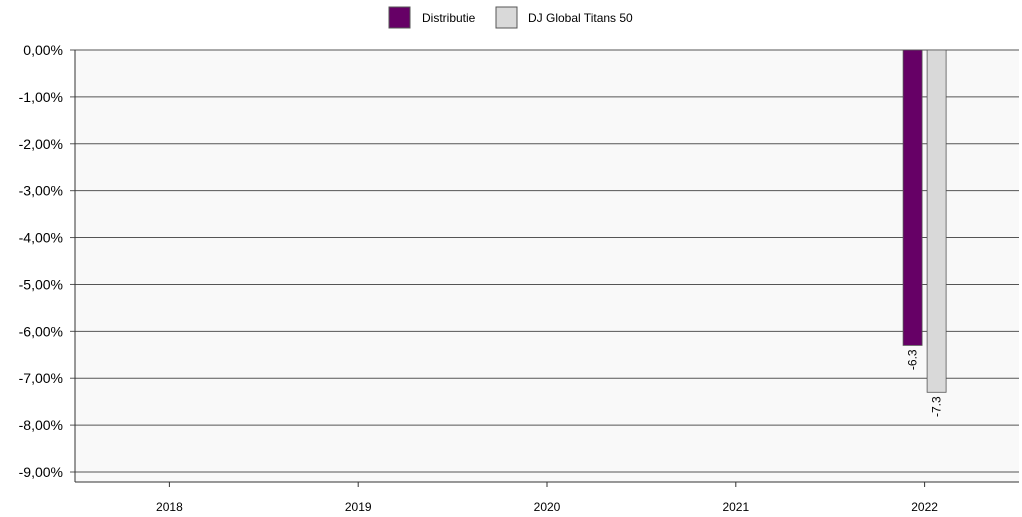 The height and width of the screenshot is (517, 1022). What do you see at coordinates (169, 507) in the screenshot?
I see `x-tick-label: 2018` at bounding box center [169, 507].